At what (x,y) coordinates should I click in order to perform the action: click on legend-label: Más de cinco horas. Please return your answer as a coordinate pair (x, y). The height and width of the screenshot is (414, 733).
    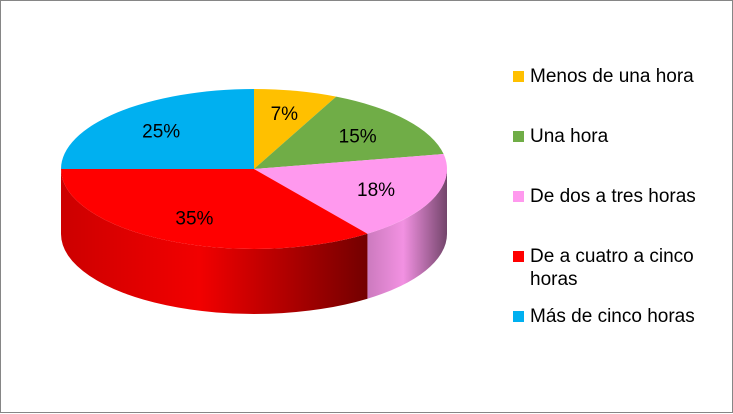
    Looking at the image, I should click on (612, 316).